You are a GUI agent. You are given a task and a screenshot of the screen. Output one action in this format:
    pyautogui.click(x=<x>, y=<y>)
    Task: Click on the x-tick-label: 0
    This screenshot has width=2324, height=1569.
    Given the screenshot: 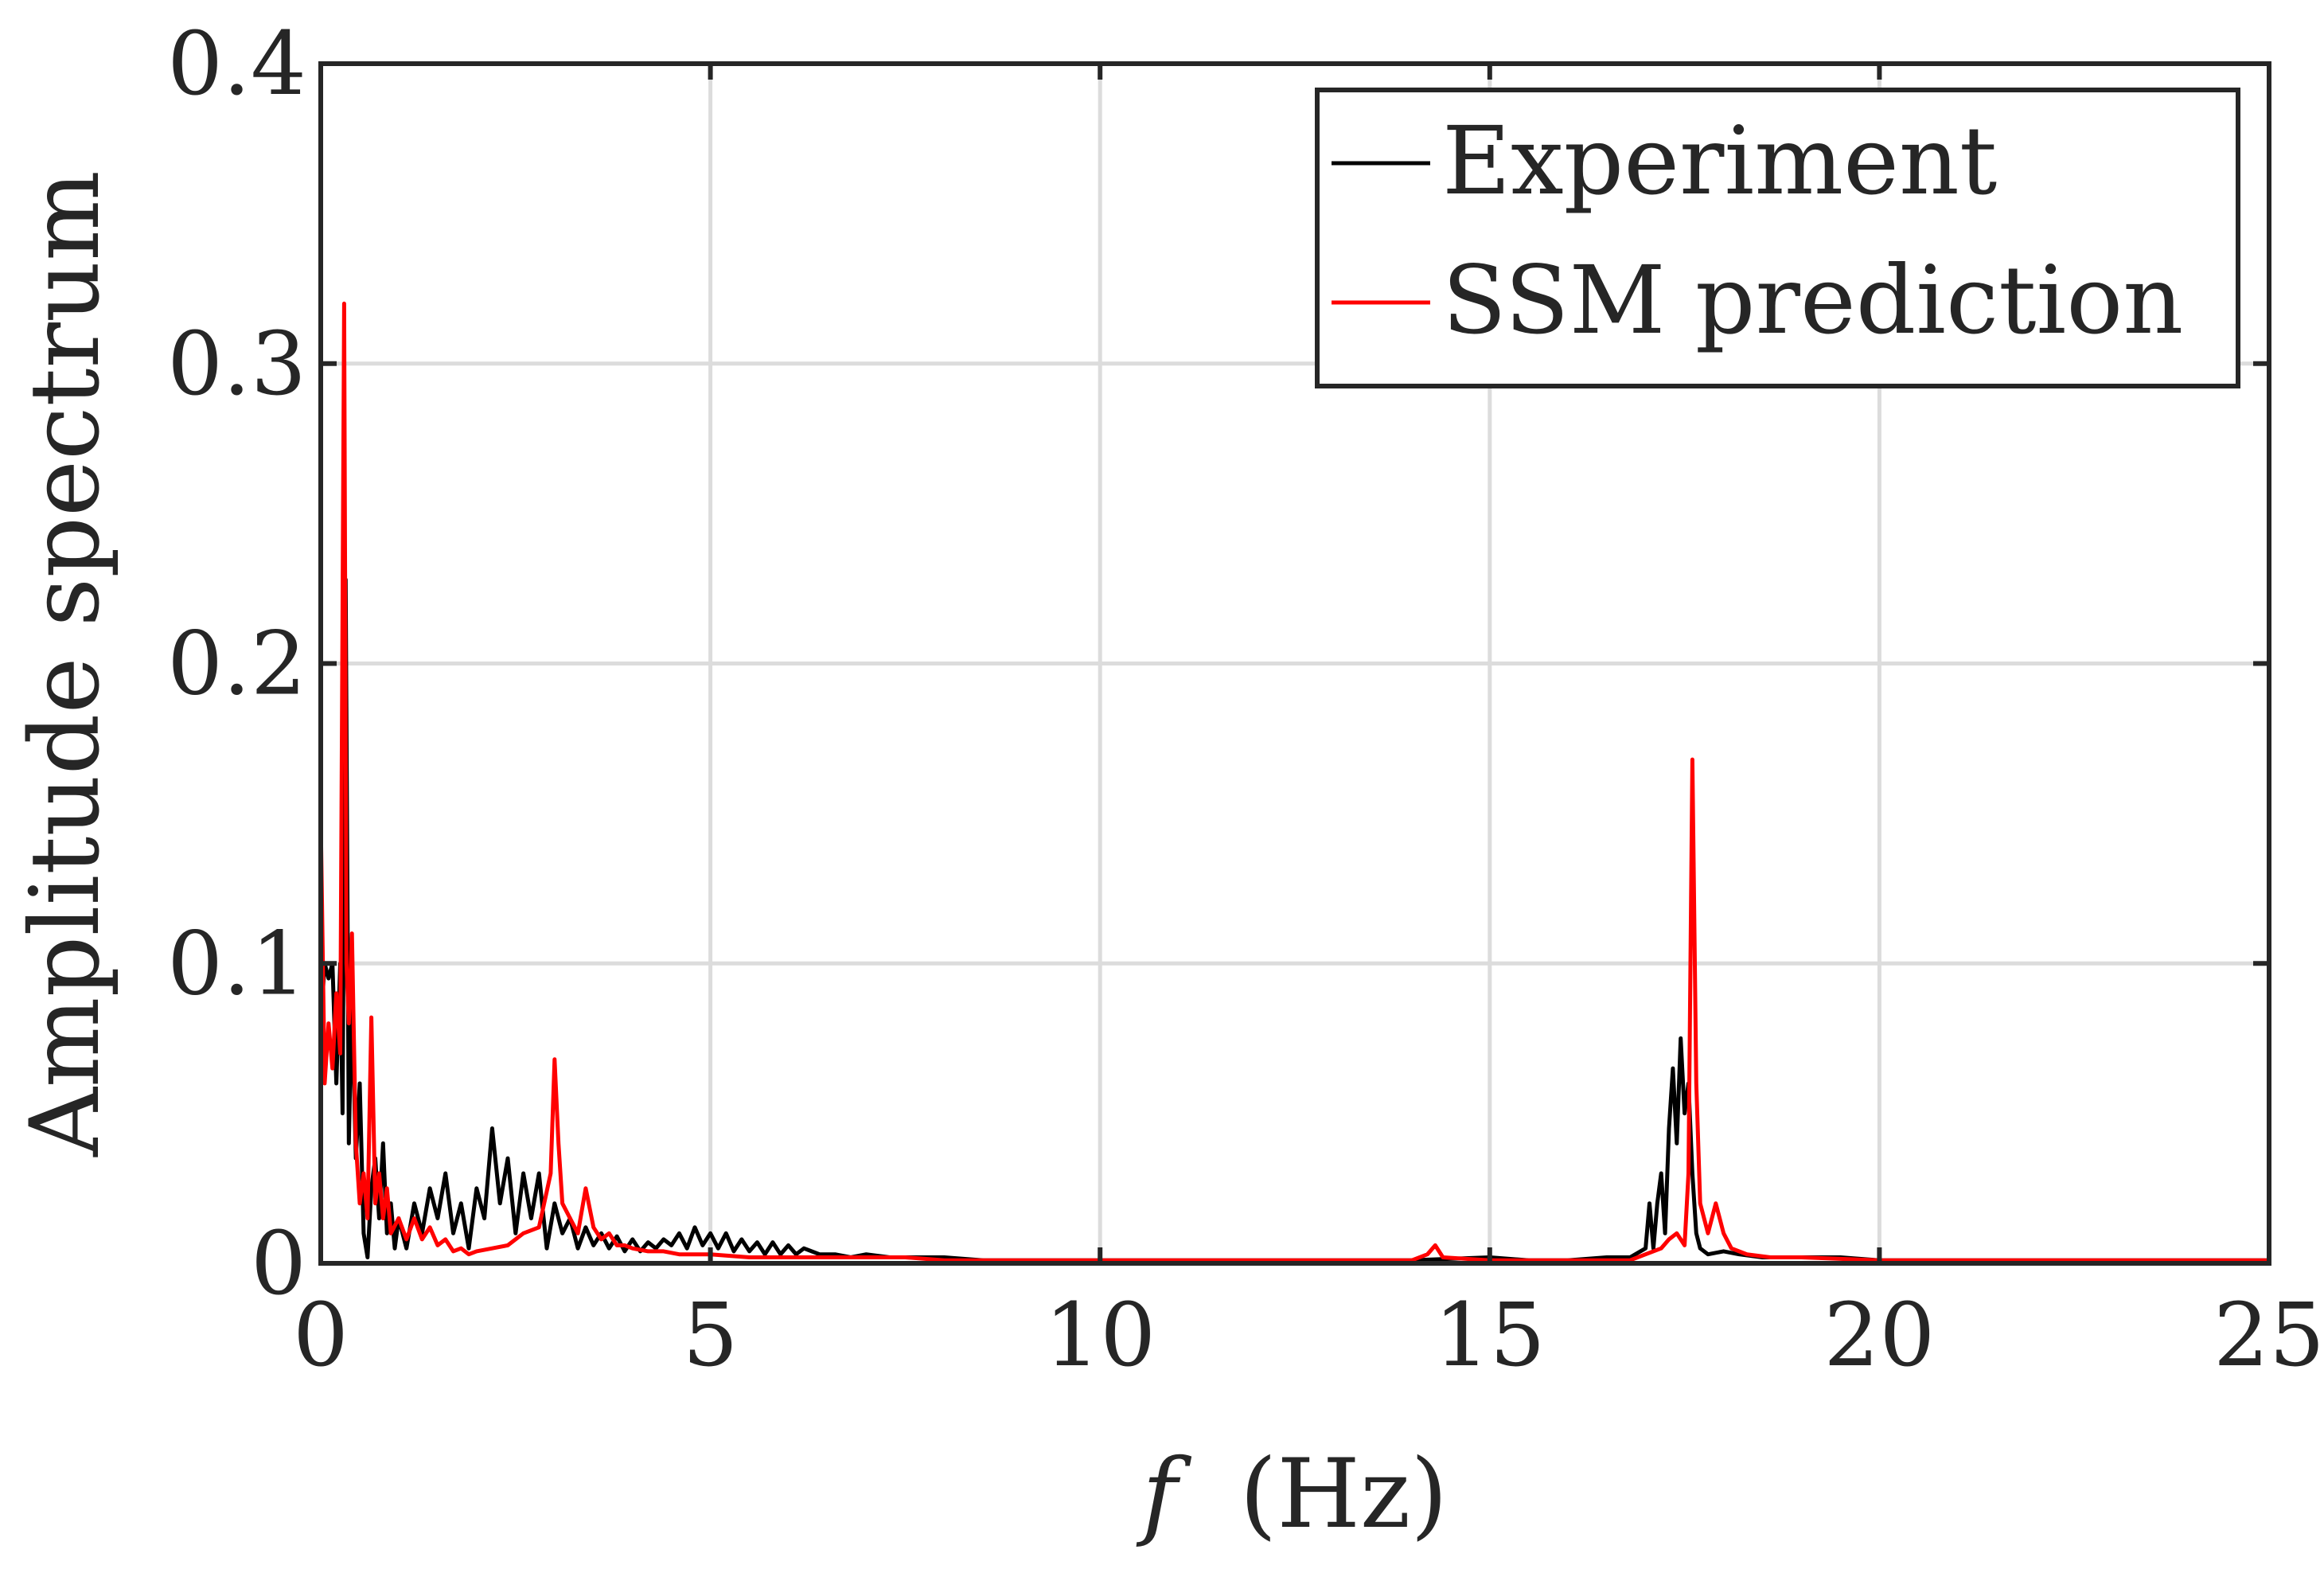 What is the action you would take?
    pyautogui.click(x=321, y=1335)
    